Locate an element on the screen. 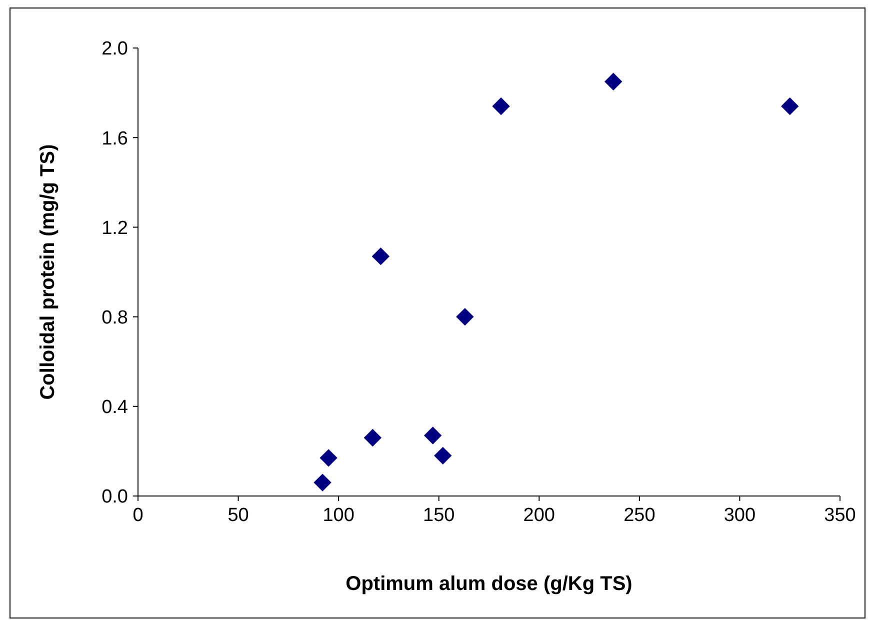 The width and height of the screenshot is (870, 623). x-tick-label: 150 is located at coordinates (439, 515).